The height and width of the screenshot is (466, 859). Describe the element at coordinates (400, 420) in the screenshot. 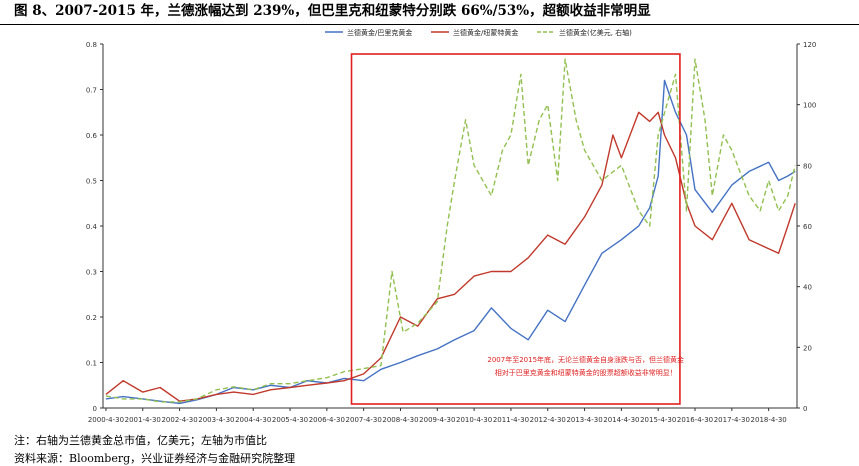

I see `x-tick-label: 2008-4-30` at that location.